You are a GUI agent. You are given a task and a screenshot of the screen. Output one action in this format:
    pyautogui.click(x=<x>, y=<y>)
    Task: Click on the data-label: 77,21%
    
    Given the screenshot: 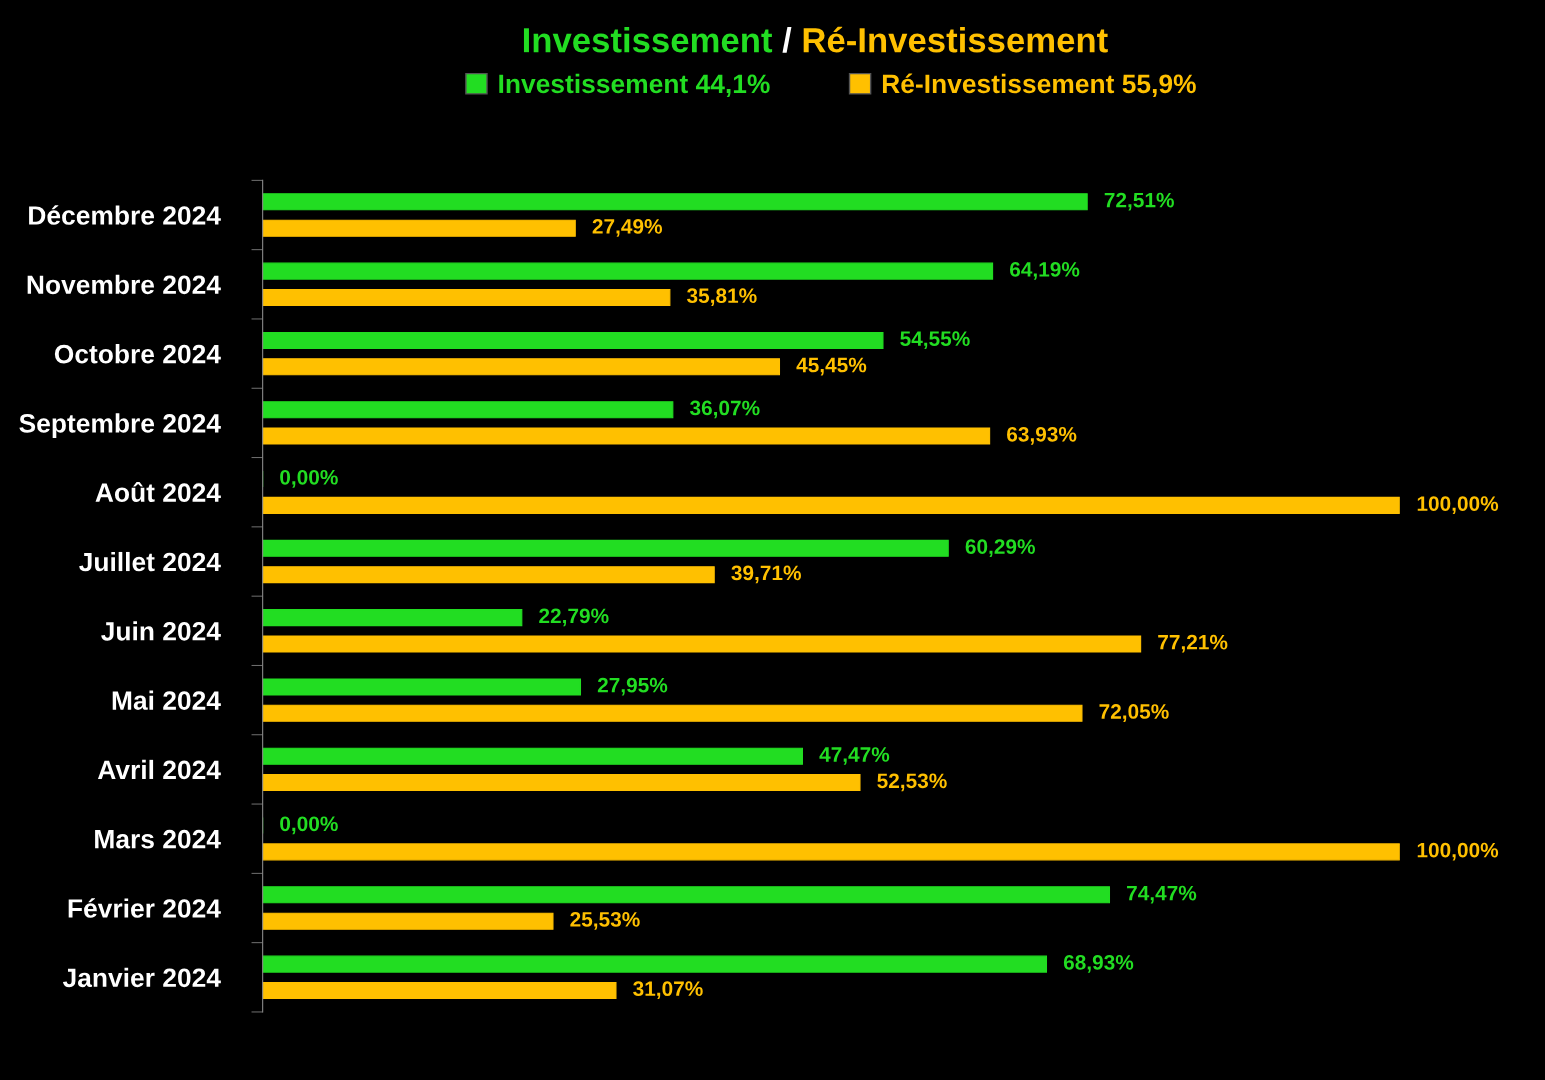 What is the action you would take?
    pyautogui.click(x=1193, y=643)
    